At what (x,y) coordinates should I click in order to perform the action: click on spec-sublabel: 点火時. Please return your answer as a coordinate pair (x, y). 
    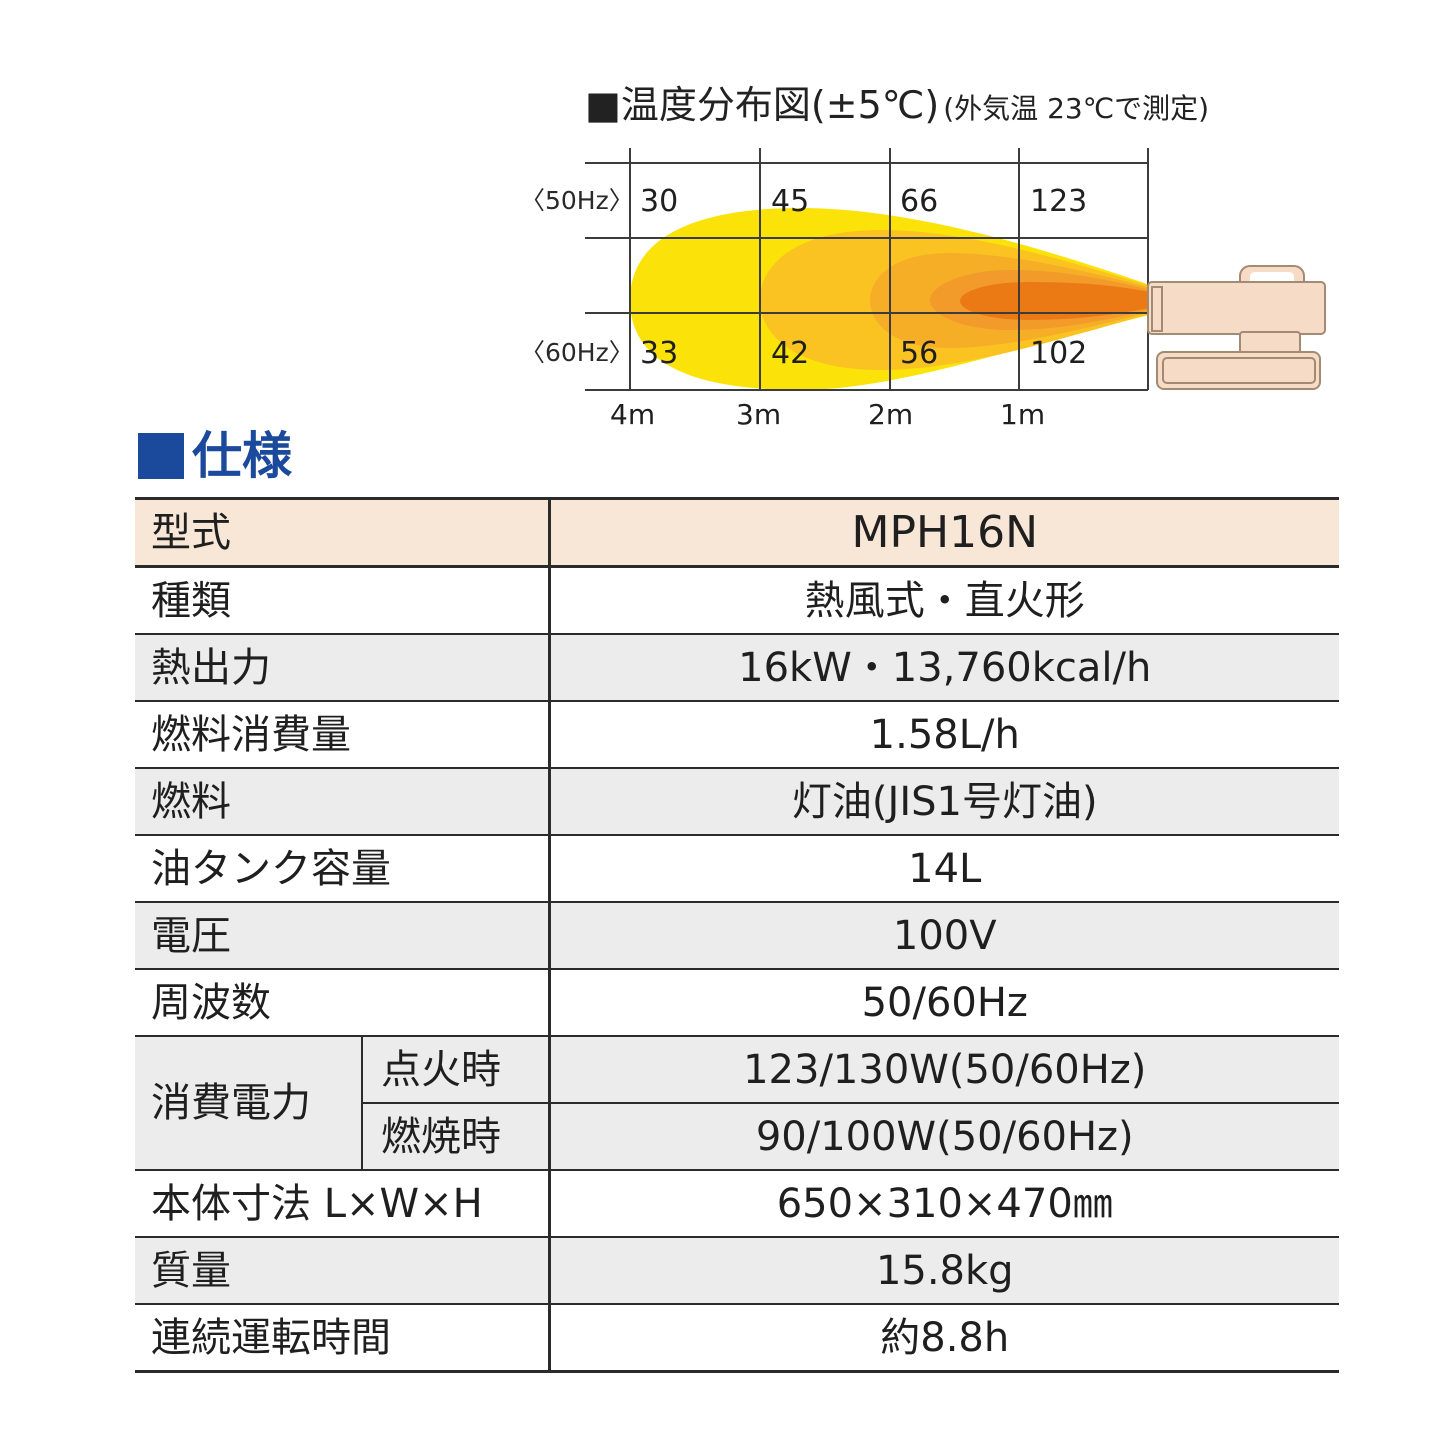
    Looking at the image, I should click on (455, 1070).